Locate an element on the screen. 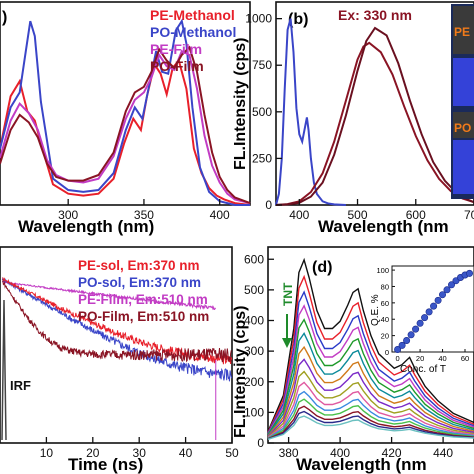  panel-b-xlabel: Wavelength (nm is located at coordinates (383, 226).